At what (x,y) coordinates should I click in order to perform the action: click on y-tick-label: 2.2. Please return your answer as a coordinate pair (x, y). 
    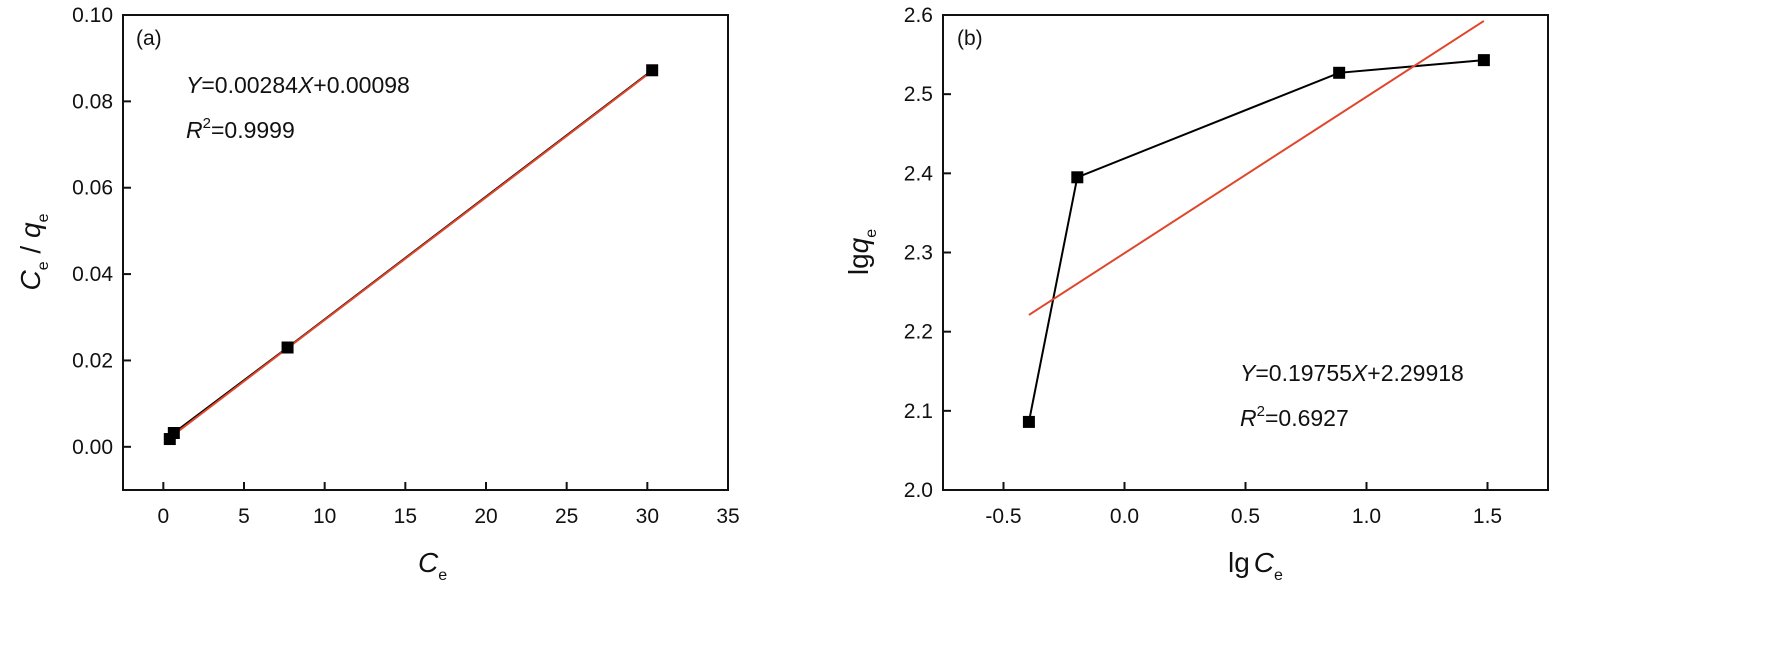
    Looking at the image, I should click on (918, 332).